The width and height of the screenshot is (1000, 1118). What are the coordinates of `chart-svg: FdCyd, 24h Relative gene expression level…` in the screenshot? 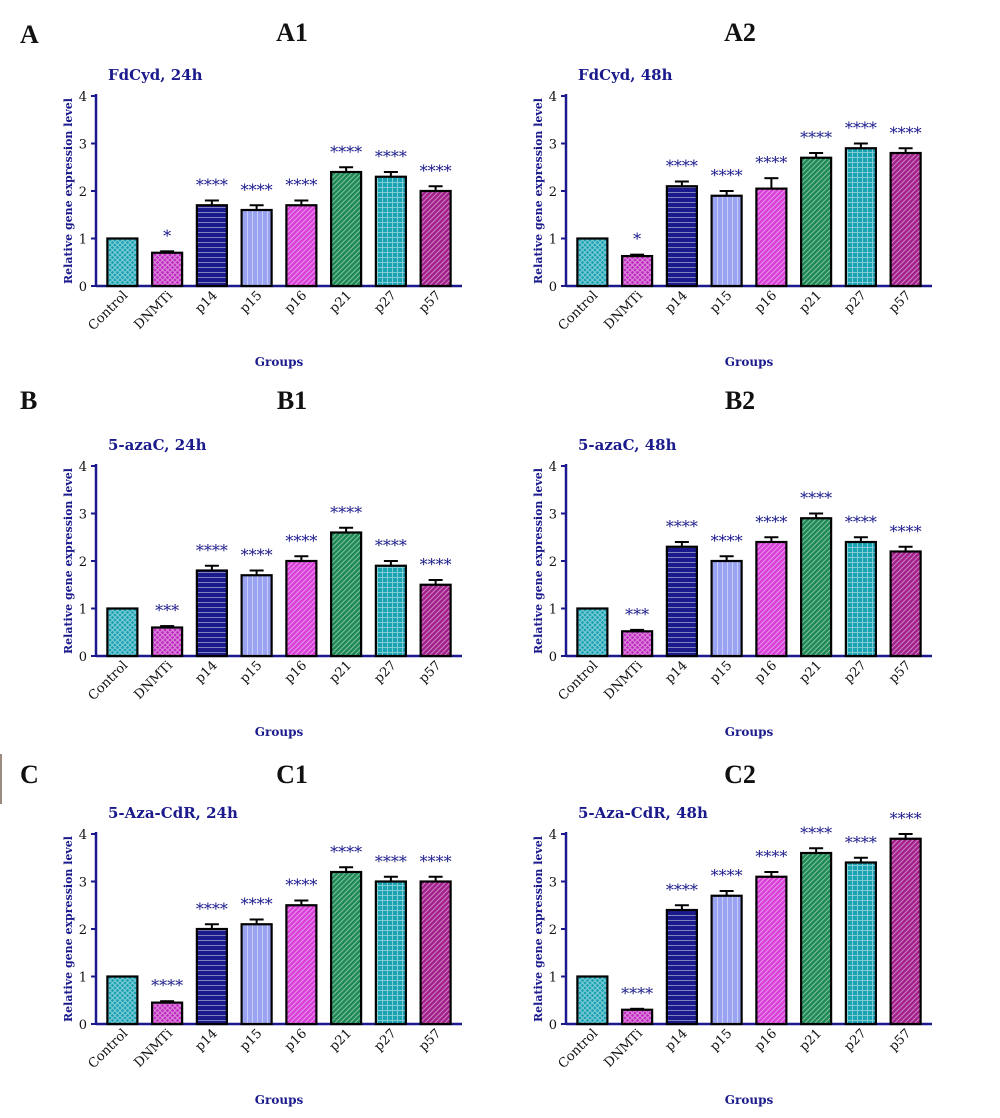 It's located at (262, 217).